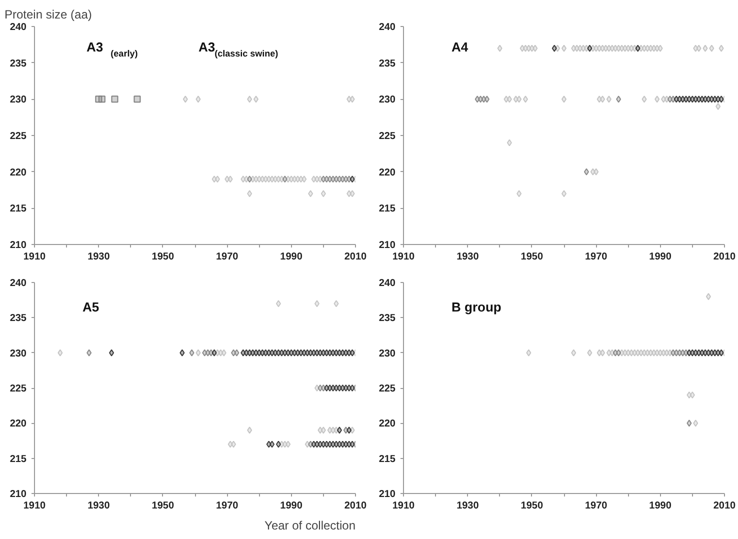 The image size is (738, 539). Describe the element at coordinates (477, 307) in the screenshot. I see `text: B group` at that location.